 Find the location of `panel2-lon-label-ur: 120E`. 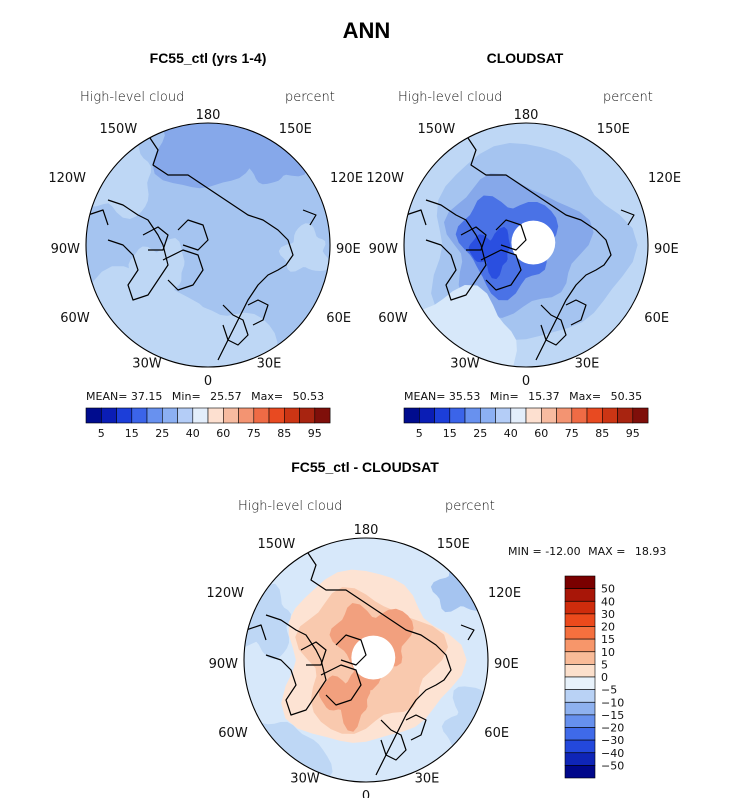

panel2-lon-label-ur: 120E is located at coordinates (664, 178).